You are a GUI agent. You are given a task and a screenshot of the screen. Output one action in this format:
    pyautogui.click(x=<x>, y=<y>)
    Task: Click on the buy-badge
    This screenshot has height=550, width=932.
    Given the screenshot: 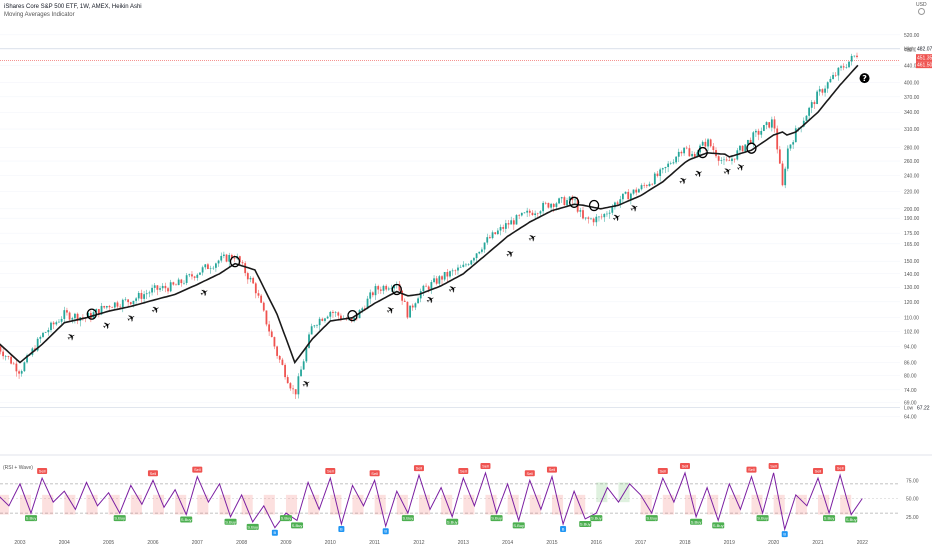 What is the action you would take?
    pyautogui.click(x=385, y=531)
    